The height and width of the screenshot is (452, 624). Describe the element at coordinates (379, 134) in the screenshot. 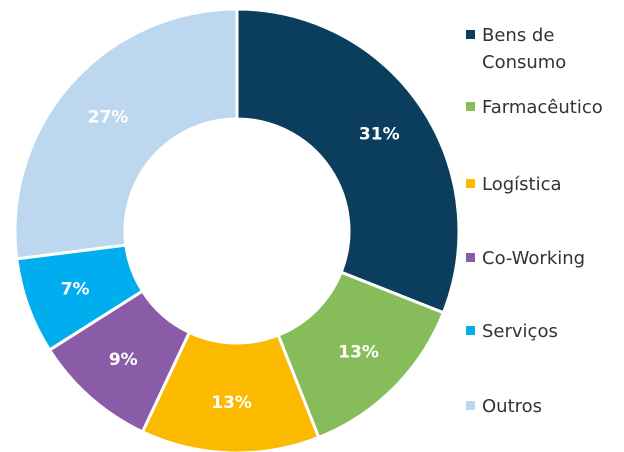

I see `data-label: 31%` at that location.